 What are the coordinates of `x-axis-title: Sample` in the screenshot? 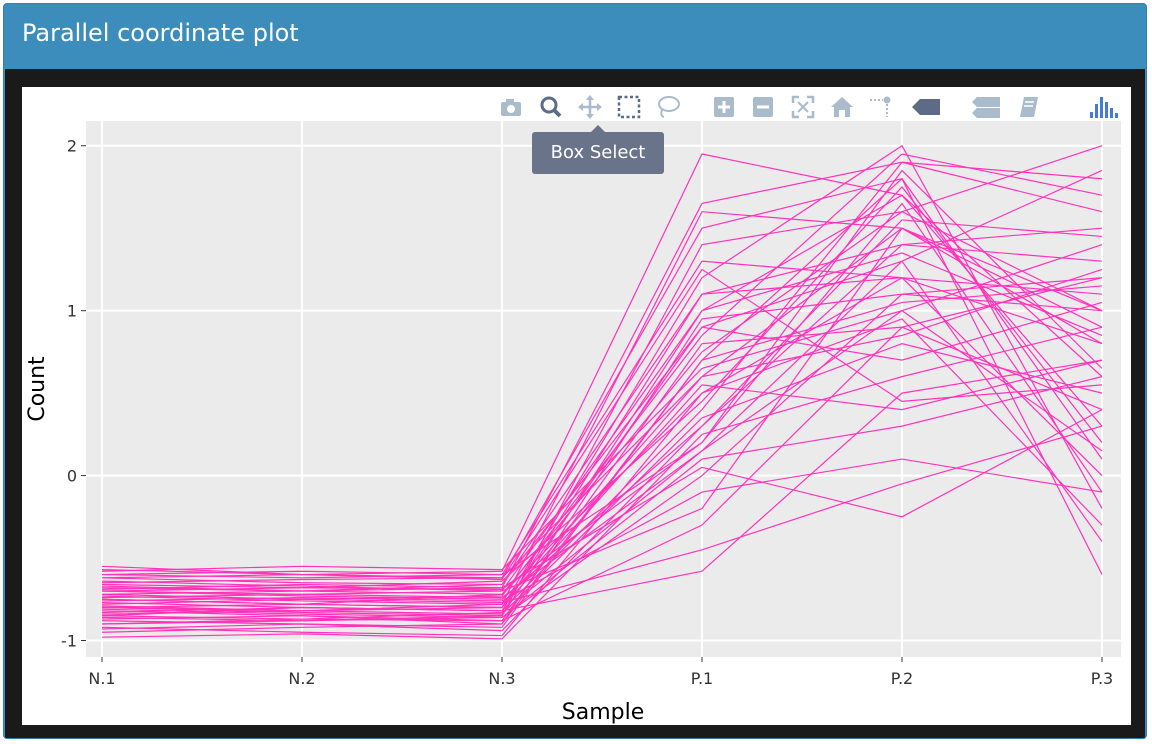 It's located at (603, 712).